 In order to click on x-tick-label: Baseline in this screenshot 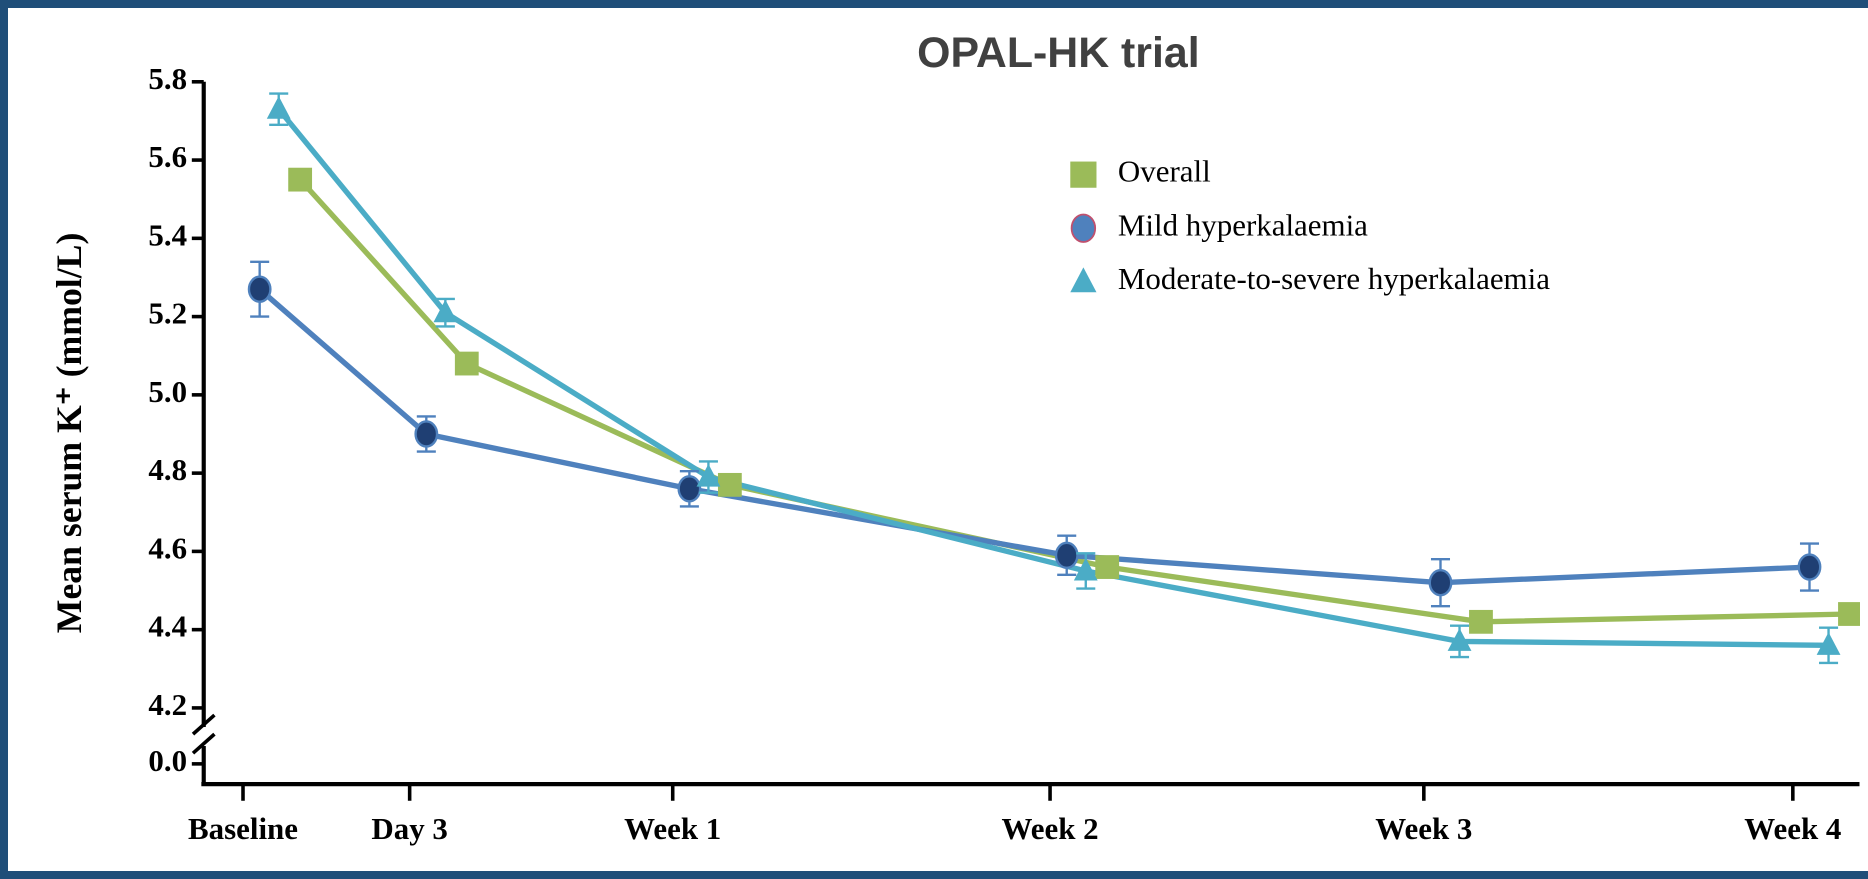, I will do `click(243, 828)`.